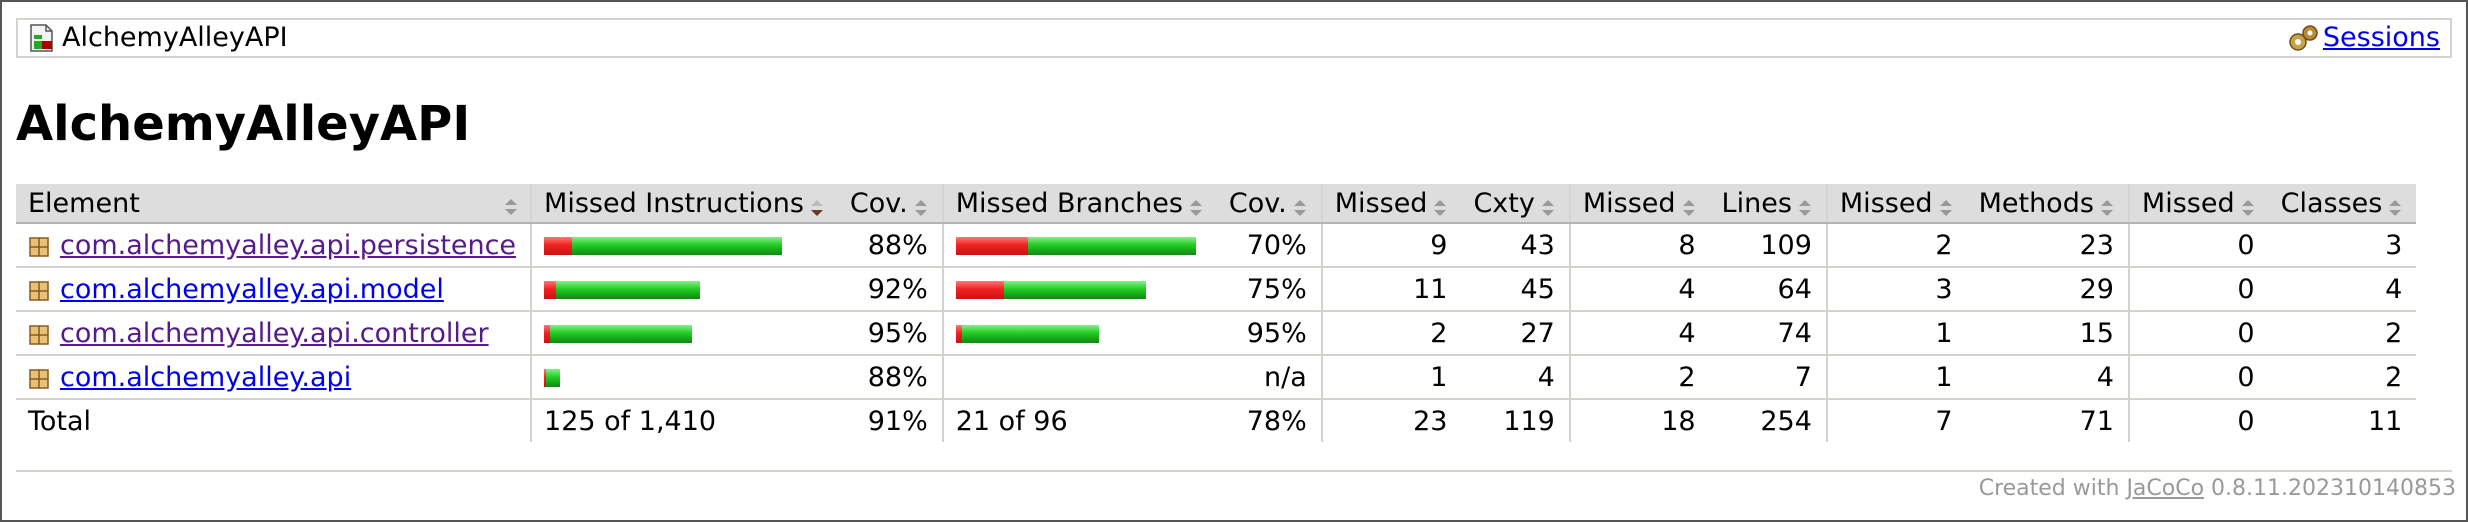 The height and width of the screenshot is (522, 2468). What do you see at coordinates (1756, 203) in the screenshot?
I see `column-header-label: Lines` at bounding box center [1756, 203].